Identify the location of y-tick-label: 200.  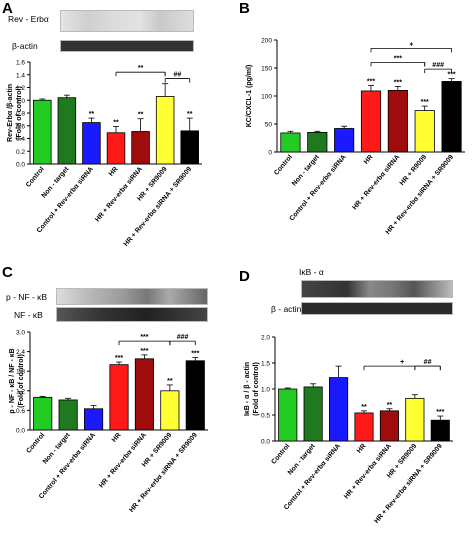
(266, 41).